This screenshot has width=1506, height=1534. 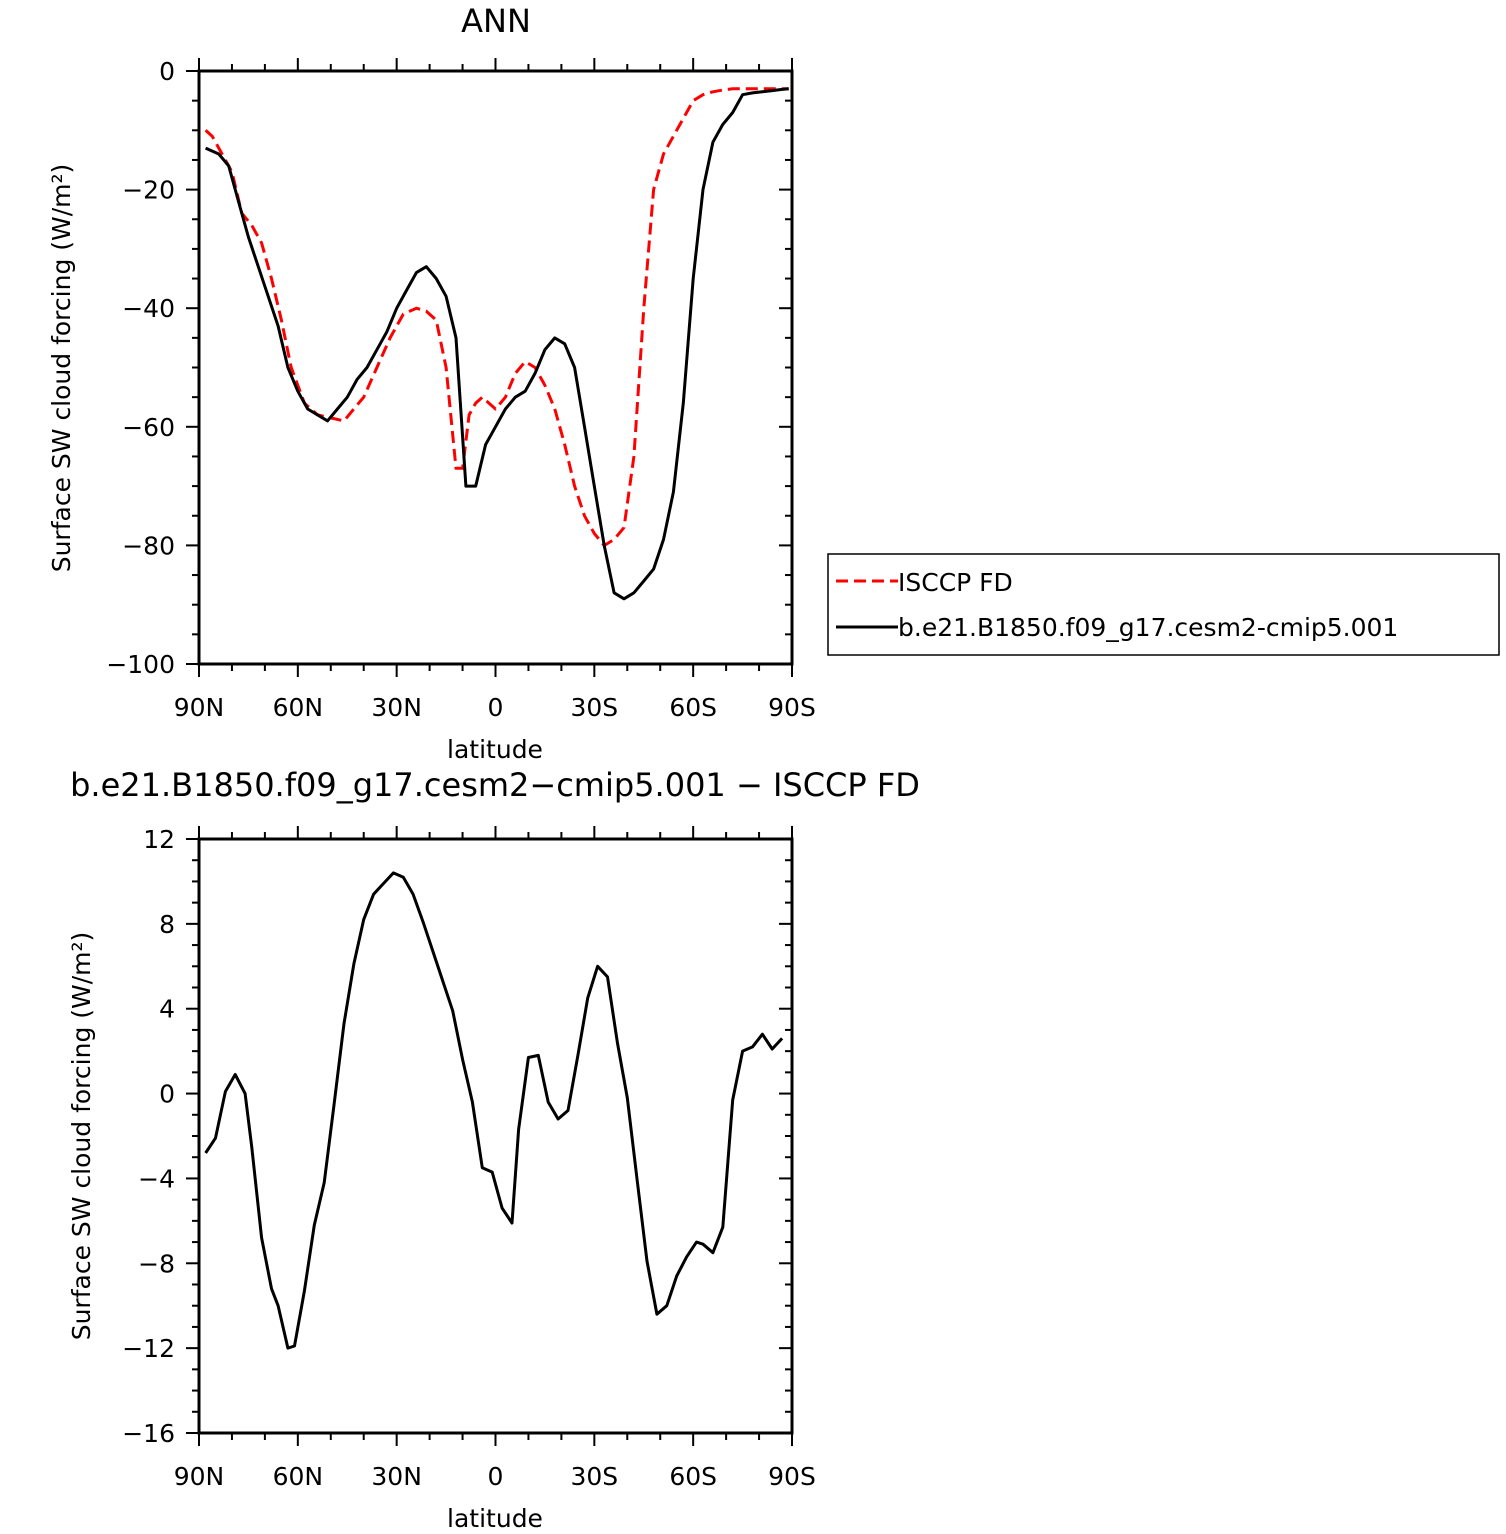 What do you see at coordinates (81, 1136) in the screenshot?
I see `bottom-y-axis-label: Surface SW cloud forcing (W/m²)` at bounding box center [81, 1136].